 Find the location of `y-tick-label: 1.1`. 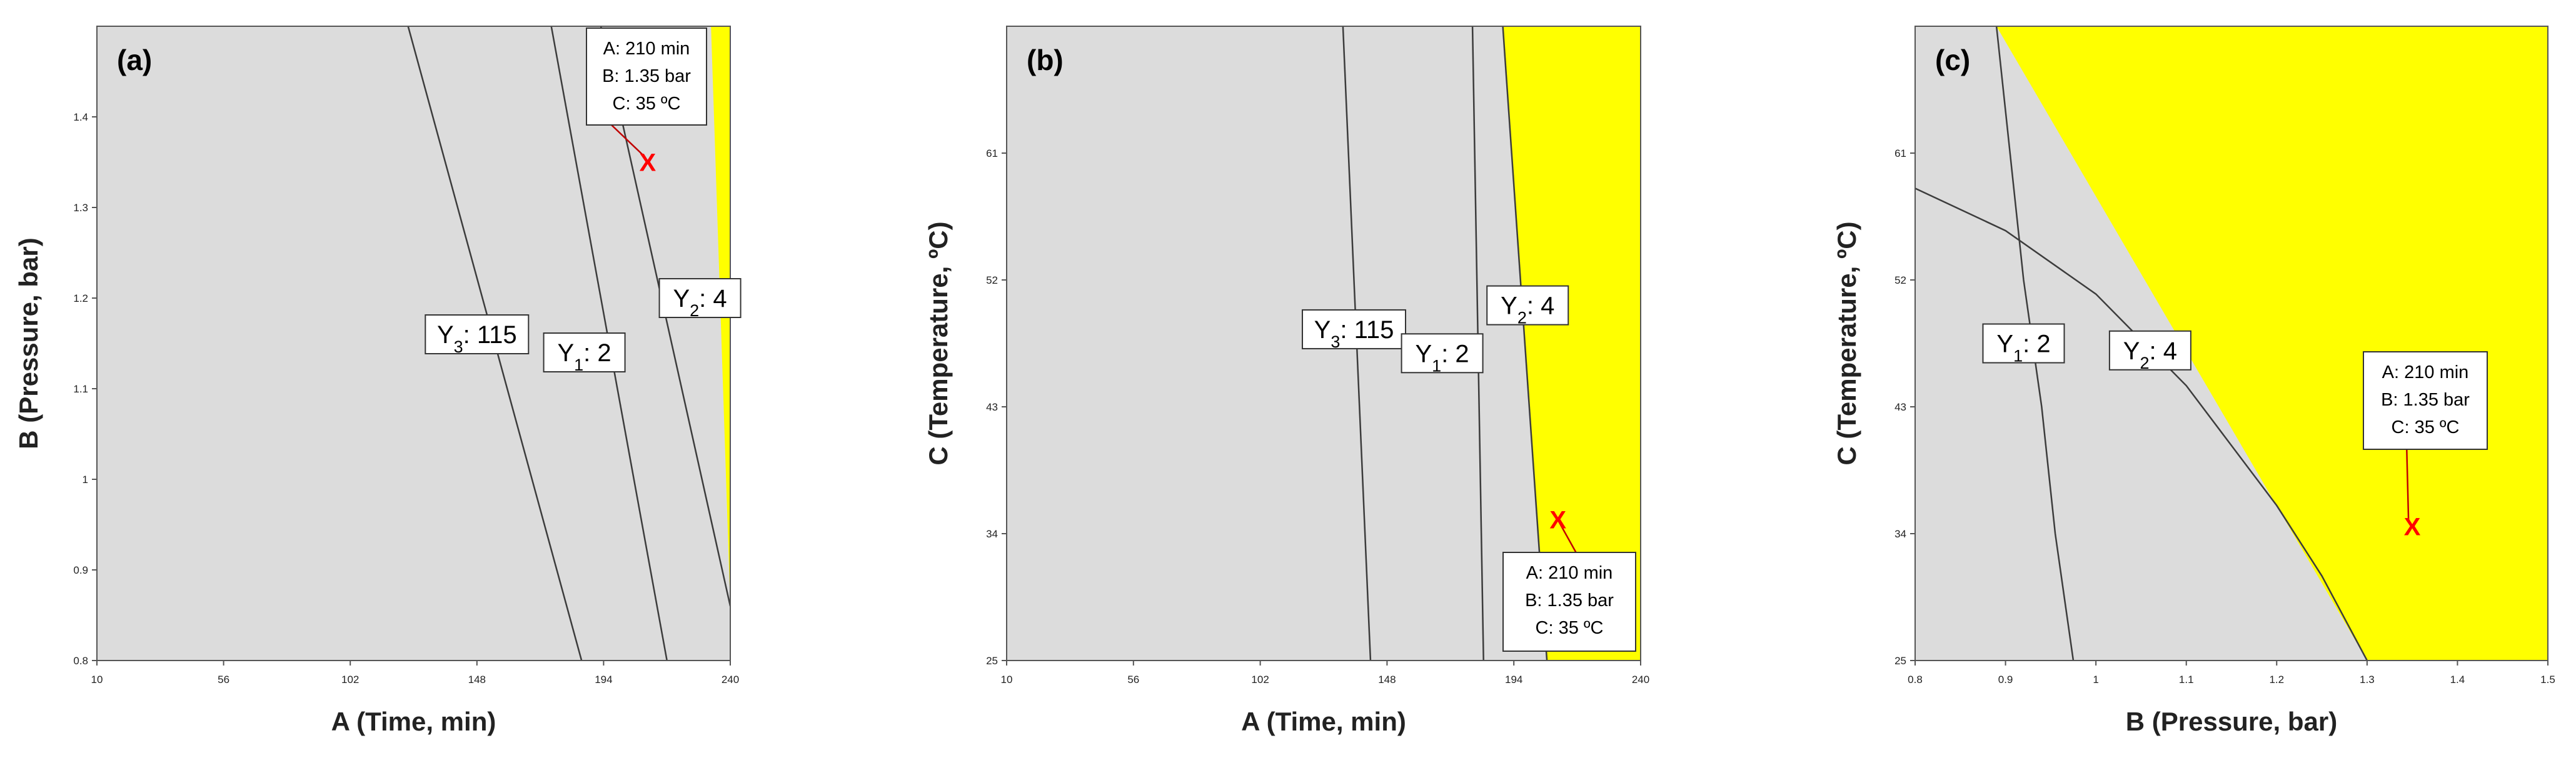

y-tick-label: 1.1 is located at coordinates (80, 389).